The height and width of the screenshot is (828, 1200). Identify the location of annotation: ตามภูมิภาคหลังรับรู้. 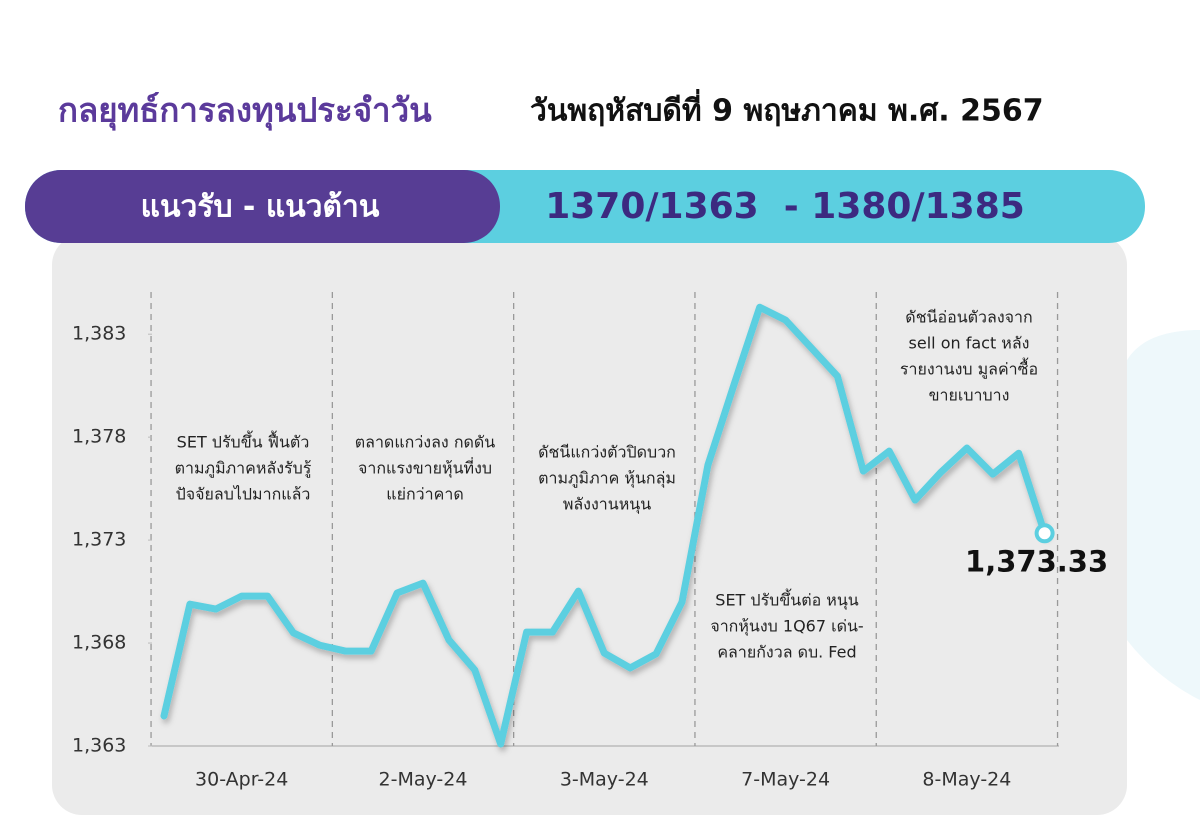
(243, 469).